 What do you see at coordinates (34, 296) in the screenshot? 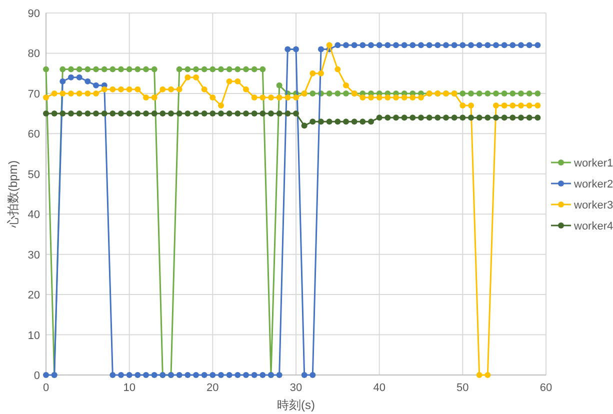
I see `y-tick-label: 20` at bounding box center [34, 296].